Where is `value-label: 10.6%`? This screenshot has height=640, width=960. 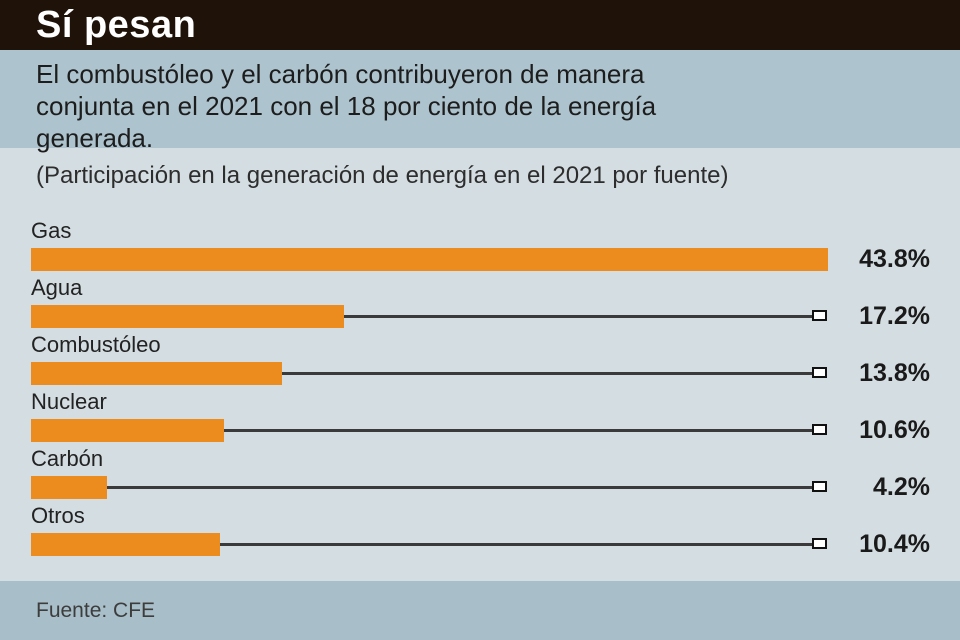
value-label: 10.6% is located at coordinates (894, 430).